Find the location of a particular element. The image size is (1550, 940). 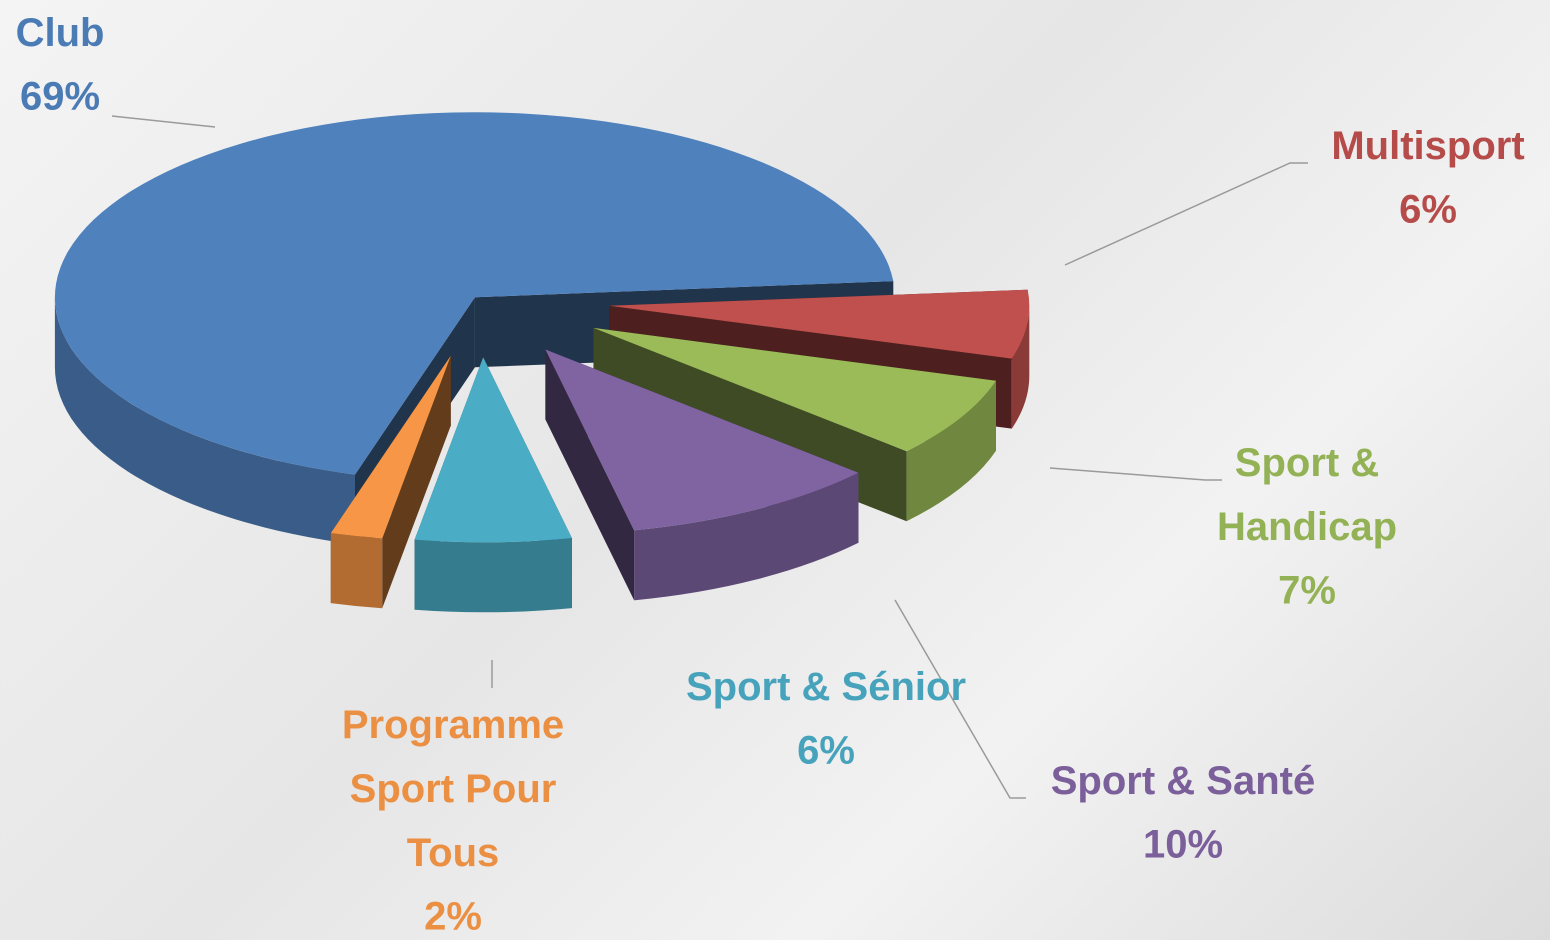

value-label: 2% is located at coordinates (453, 917).